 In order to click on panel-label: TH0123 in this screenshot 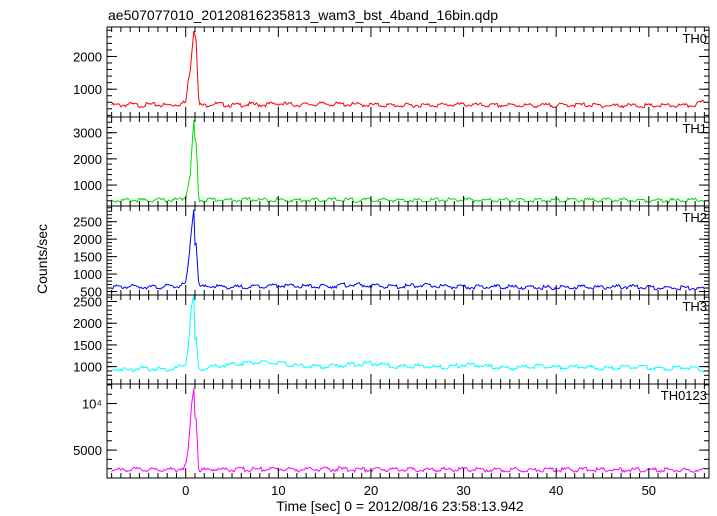, I will do `click(684, 395)`.